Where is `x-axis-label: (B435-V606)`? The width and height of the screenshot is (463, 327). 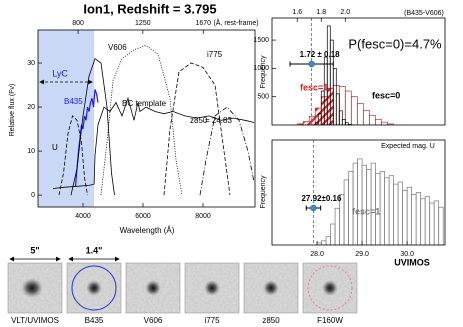 x-axis-label: (B435-V606) is located at coordinates (424, 13).